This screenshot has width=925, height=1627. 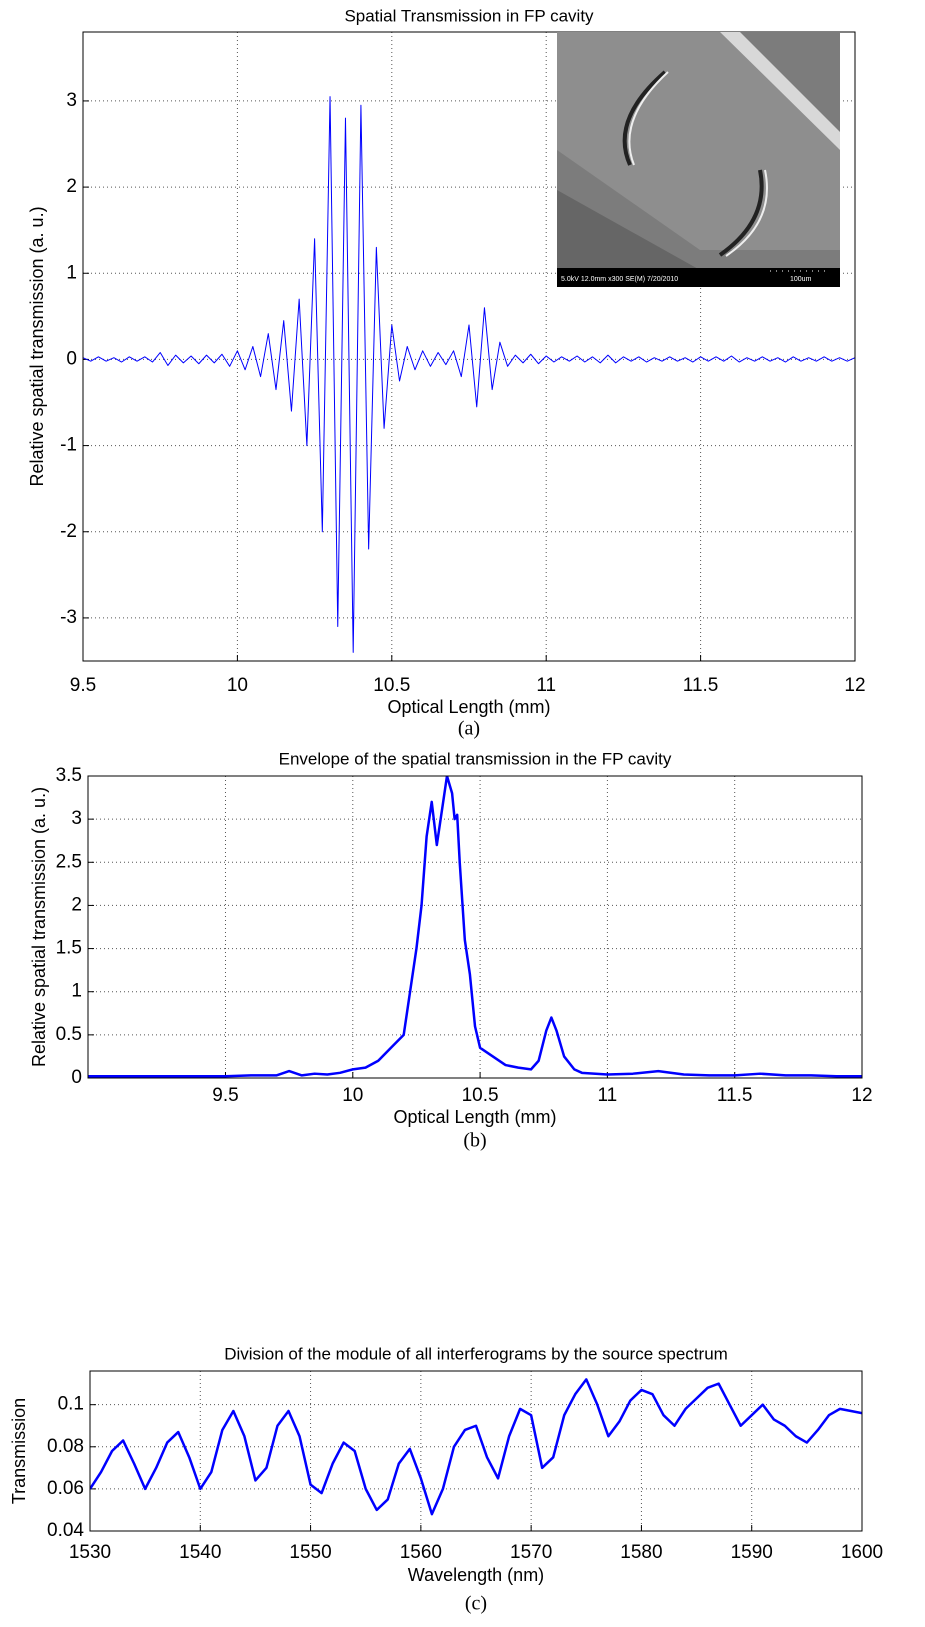 What do you see at coordinates (310, 1552) in the screenshot?
I see `x-tick-label: 1550` at bounding box center [310, 1552].